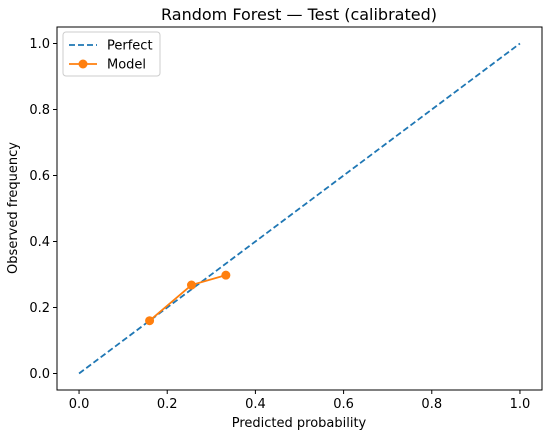  What do you see at coordinates (39, 176) in the screenshot?
I see `y-tick-label: 0.6` at bounding box center [39, 176].